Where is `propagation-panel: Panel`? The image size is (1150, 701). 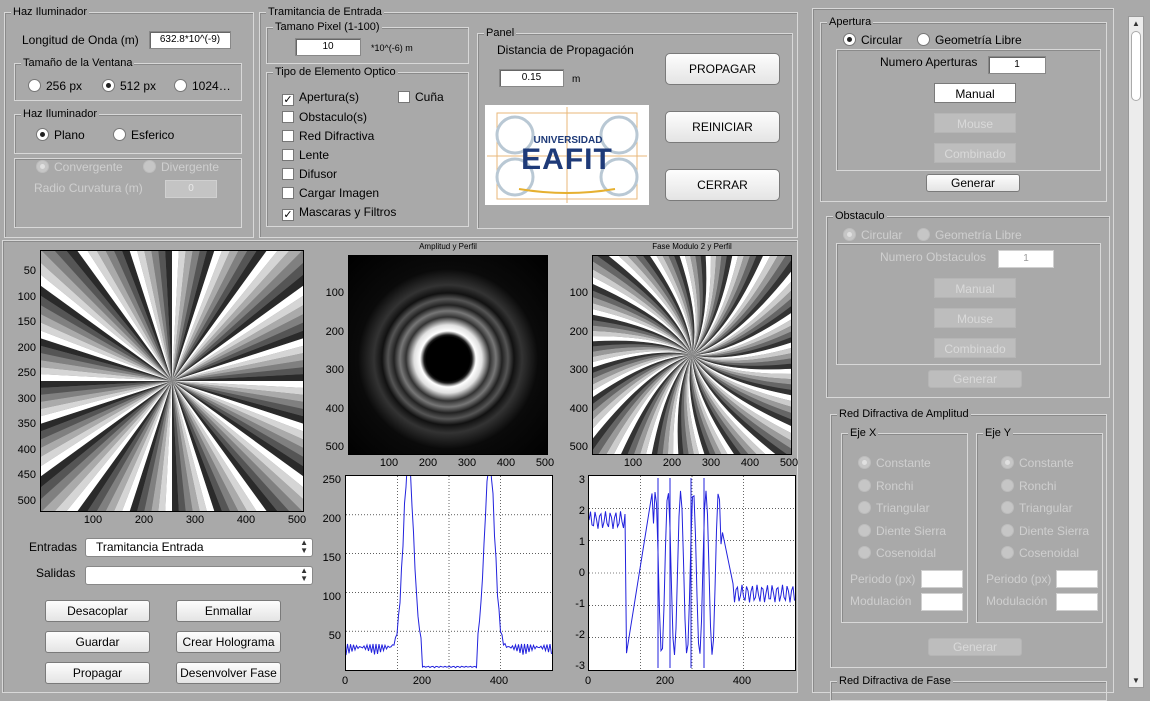 propagation-panel: Panel is located at coordinates (635, 127).